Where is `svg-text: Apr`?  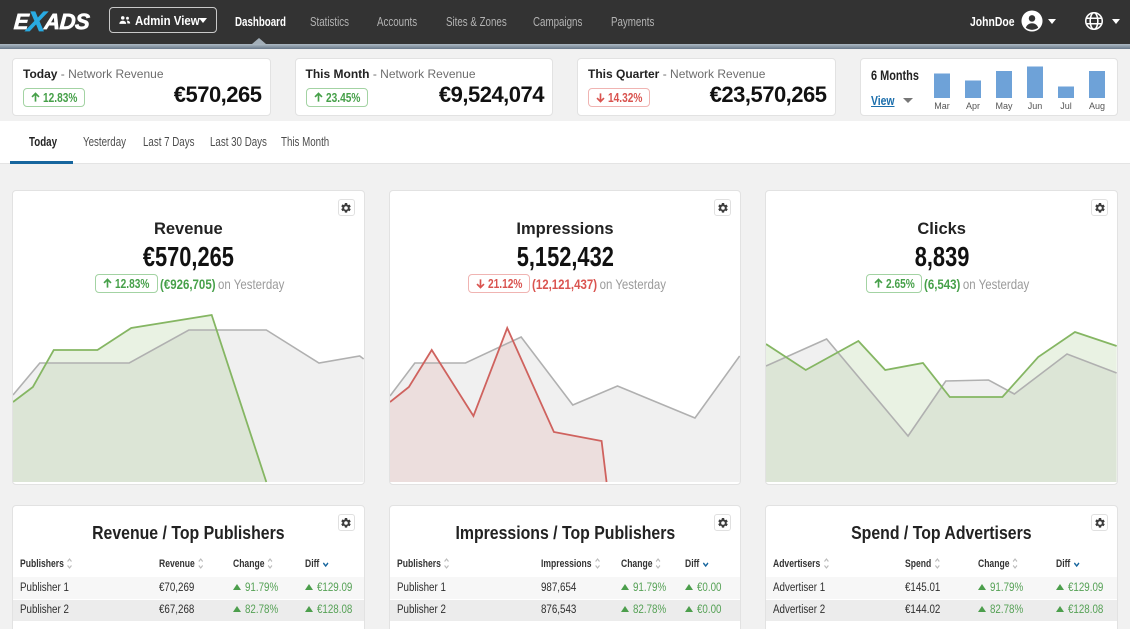
svg-text: Apr is located at coordinates (973, 106).